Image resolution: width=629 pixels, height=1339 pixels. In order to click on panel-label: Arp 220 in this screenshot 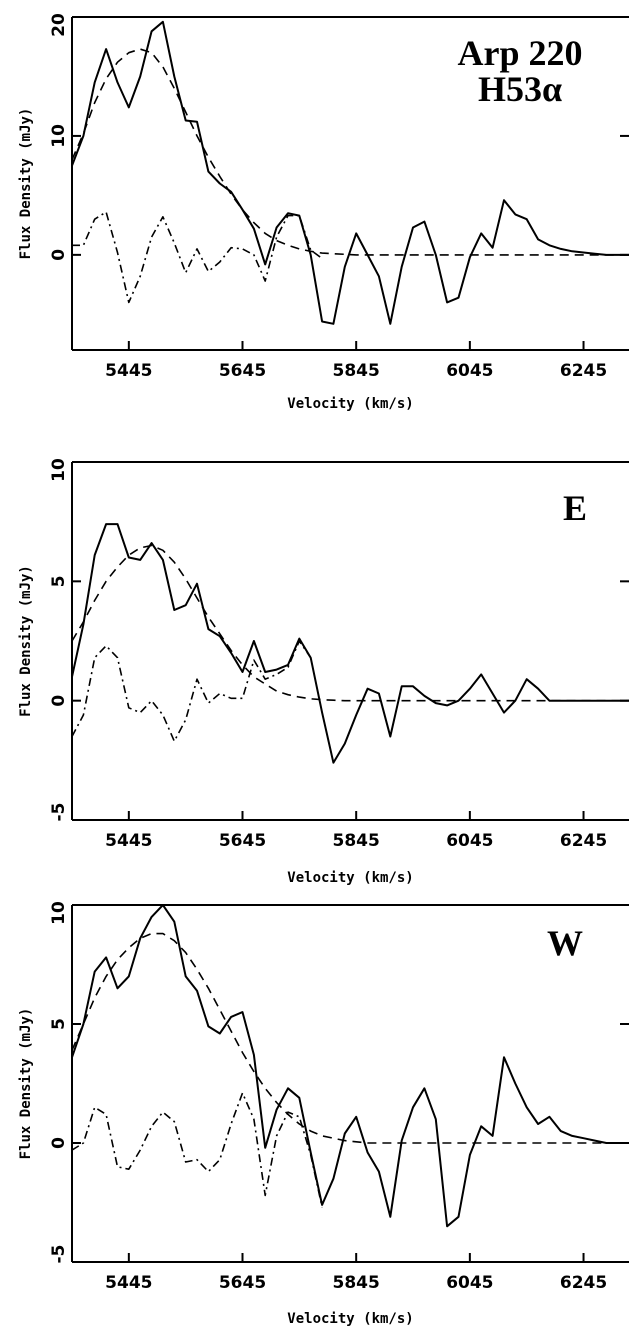, I will do `click(520, 53)`.